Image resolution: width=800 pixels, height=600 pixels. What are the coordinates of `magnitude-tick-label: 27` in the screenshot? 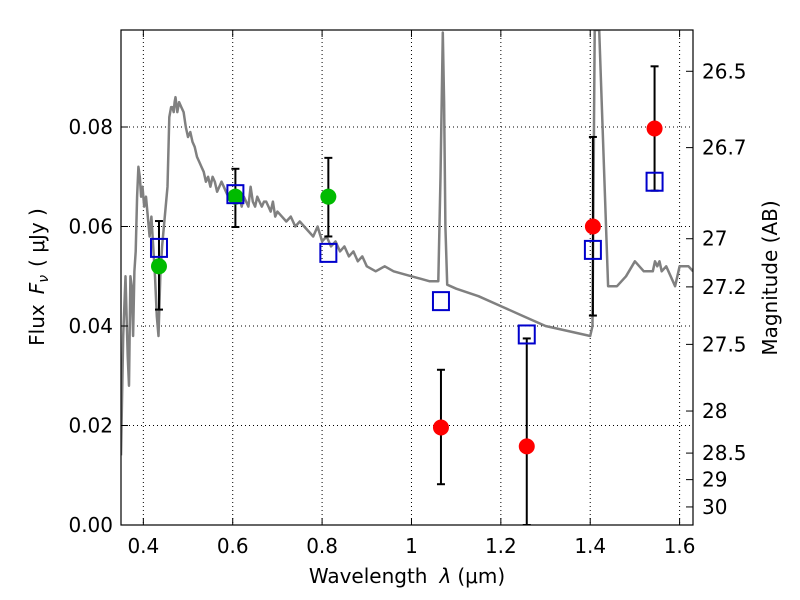 It's located at (714, 239).